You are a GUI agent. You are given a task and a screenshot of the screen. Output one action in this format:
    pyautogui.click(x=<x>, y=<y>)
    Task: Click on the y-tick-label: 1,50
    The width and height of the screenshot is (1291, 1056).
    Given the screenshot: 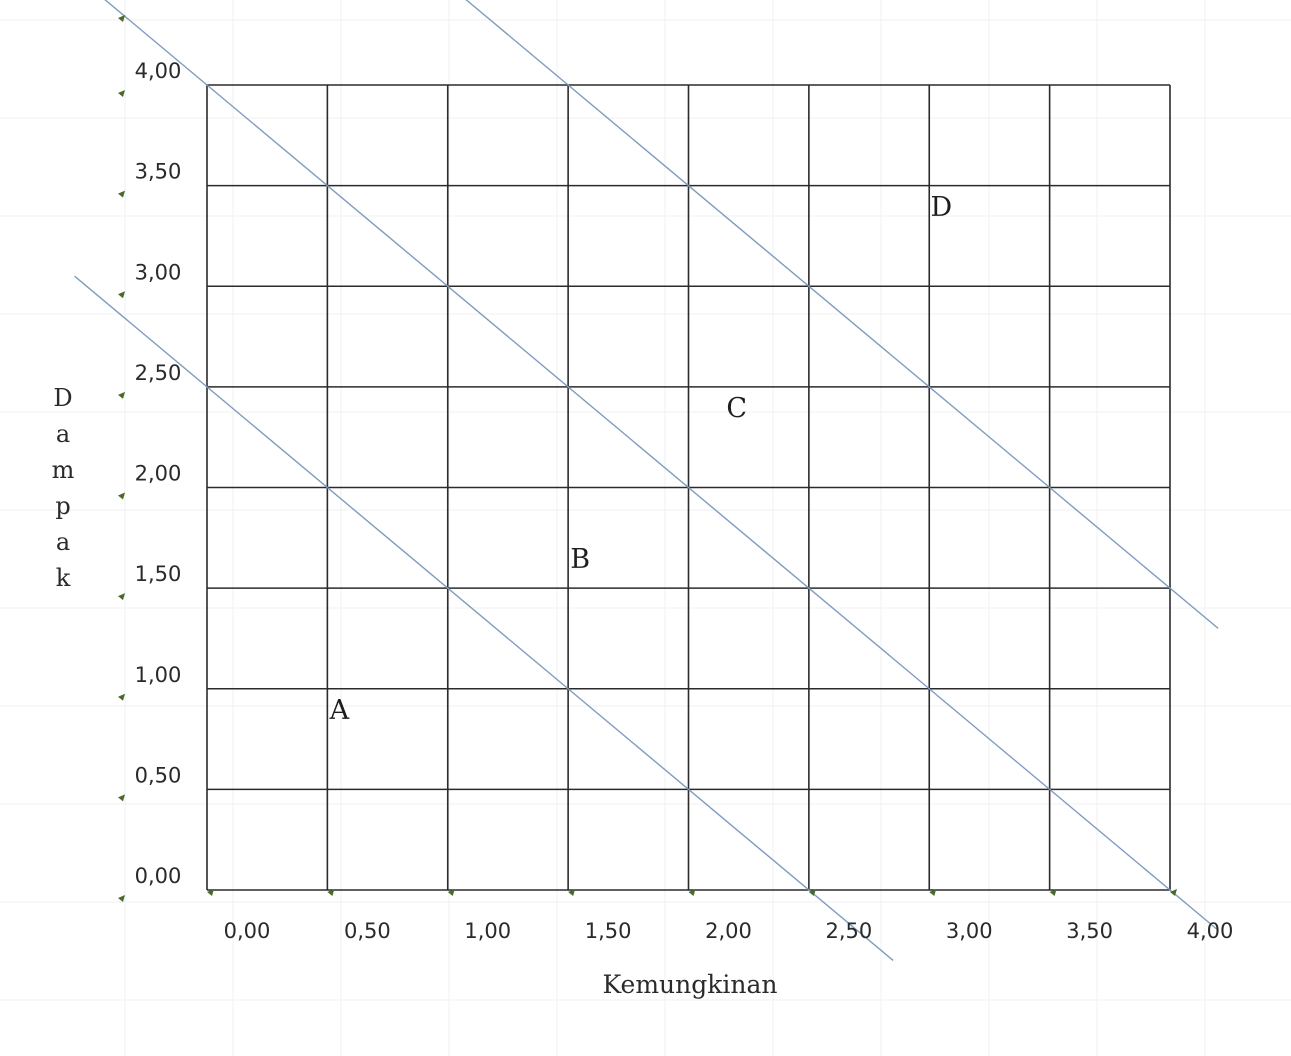 What is the action you would take?
    pyautogui.click(x=158, y=574)
    